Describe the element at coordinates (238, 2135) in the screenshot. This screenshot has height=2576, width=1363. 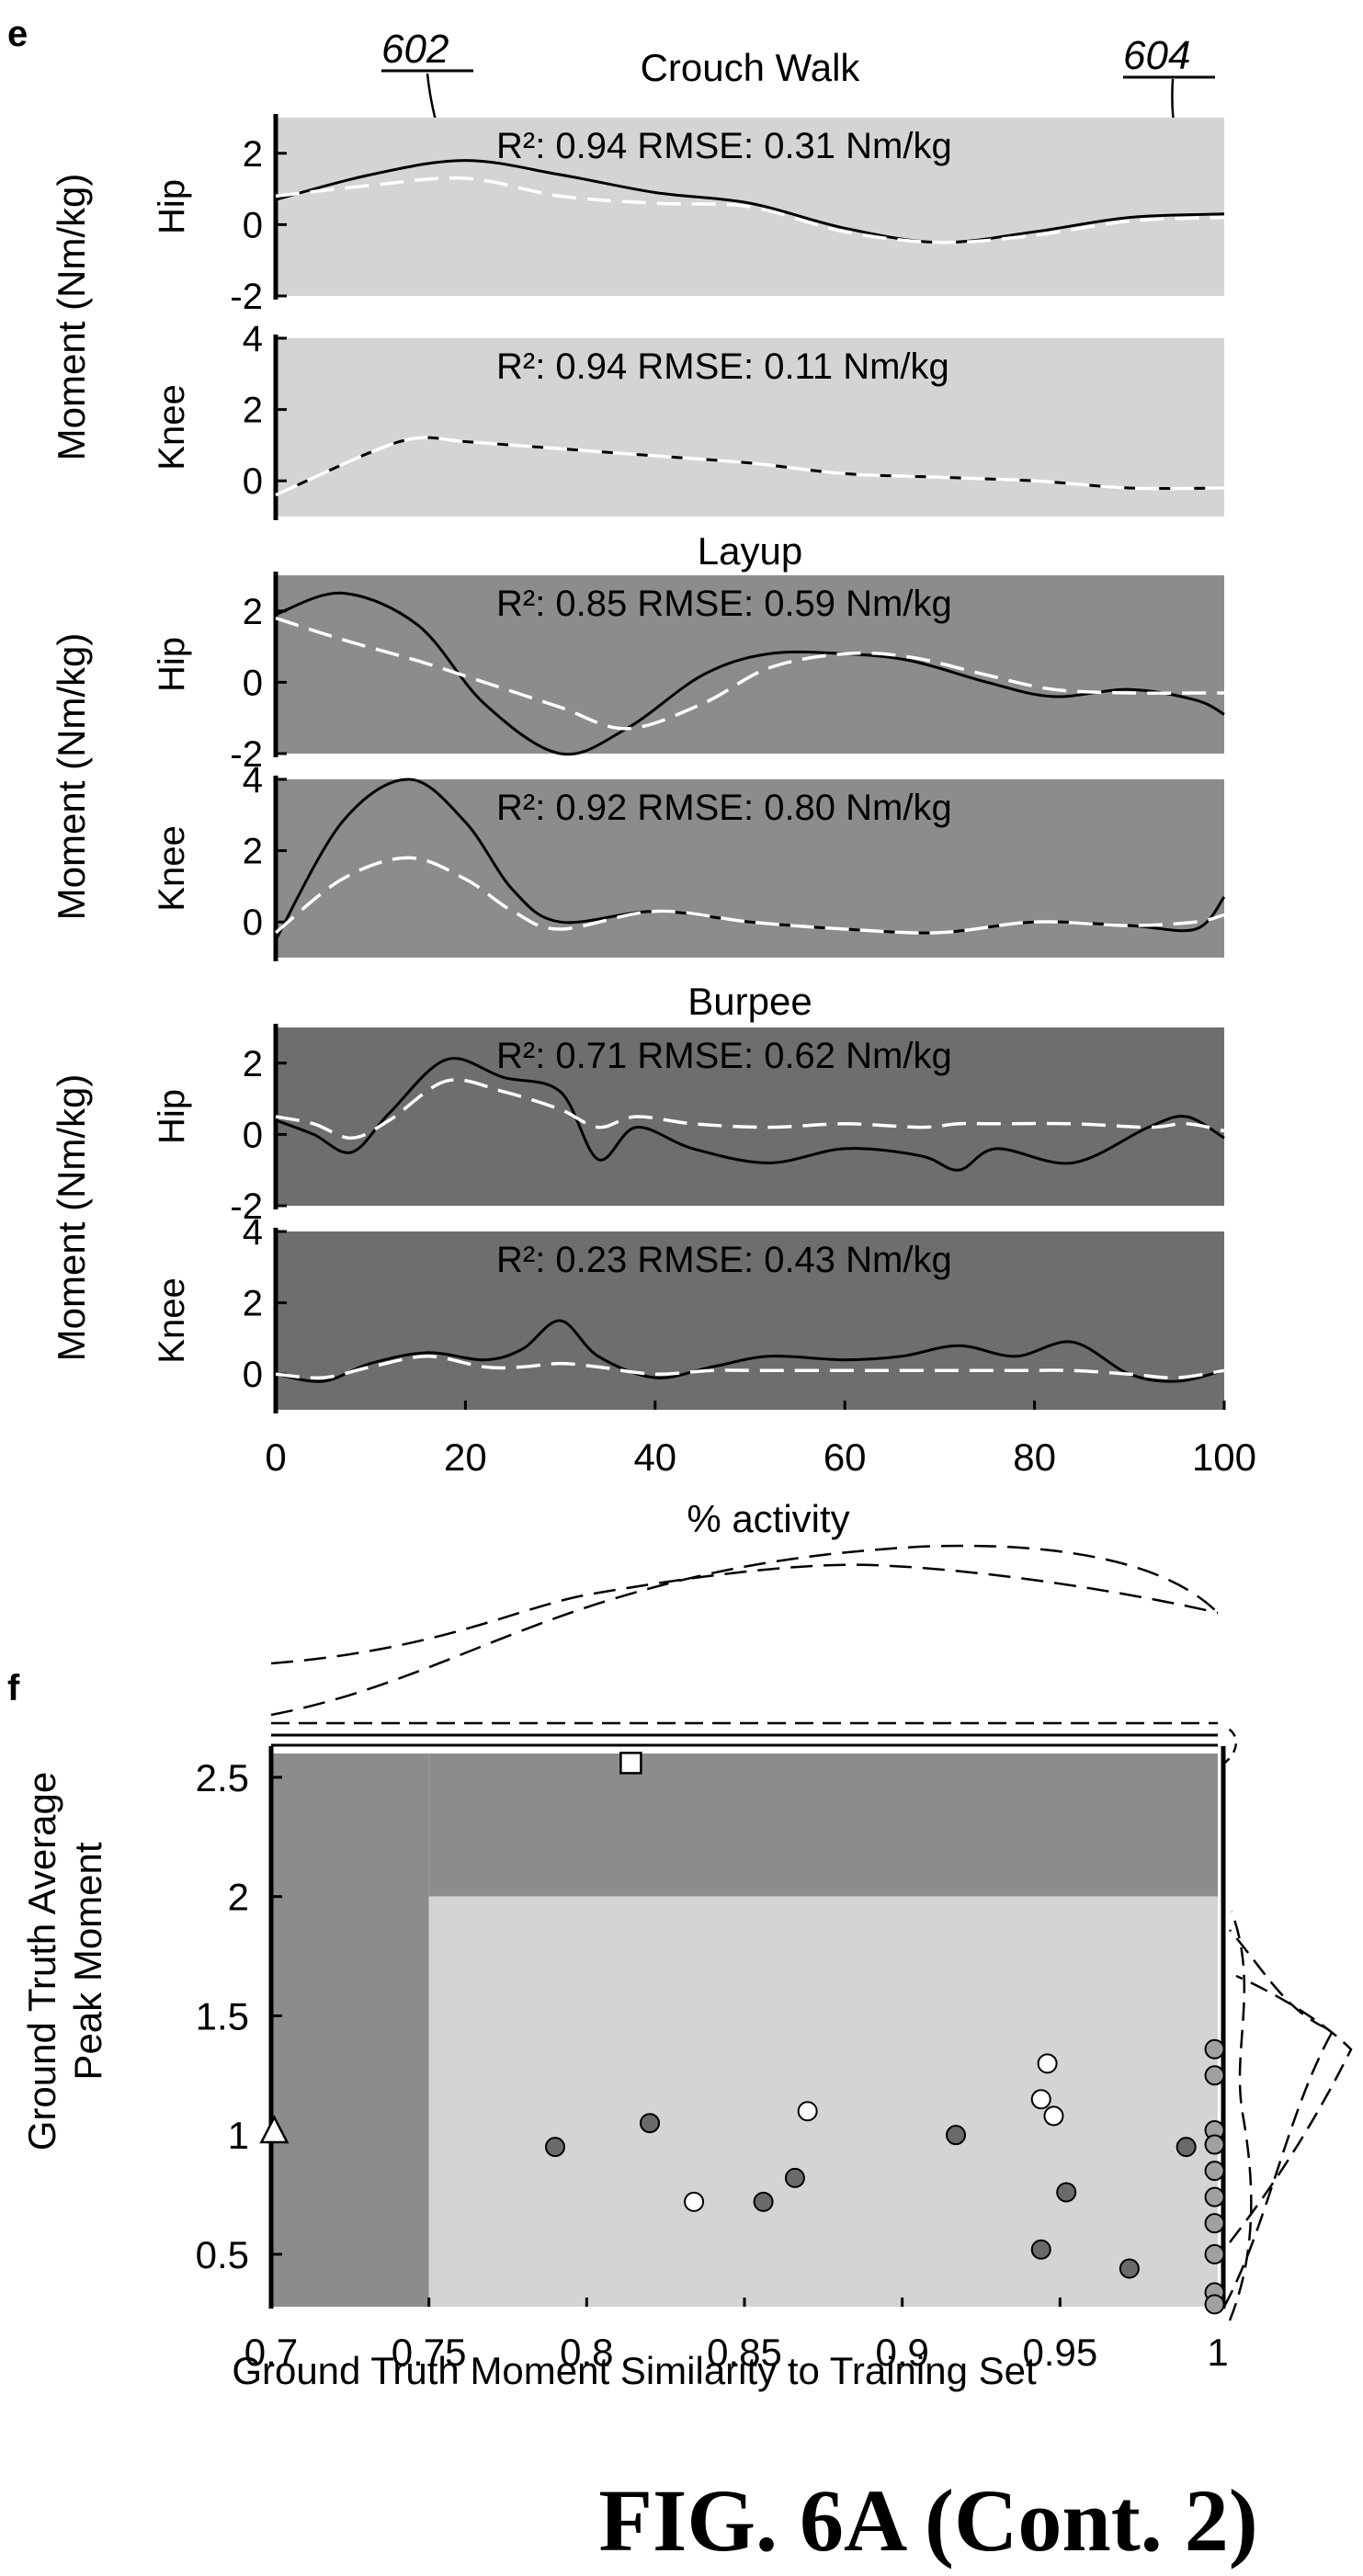
I see `y-tick-label: 1` at that location.